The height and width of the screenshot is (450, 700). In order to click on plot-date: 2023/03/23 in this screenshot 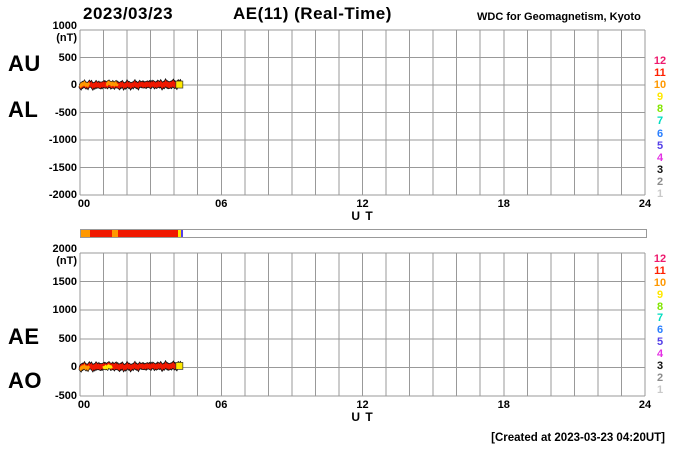, I will do `click(128, 13)`.